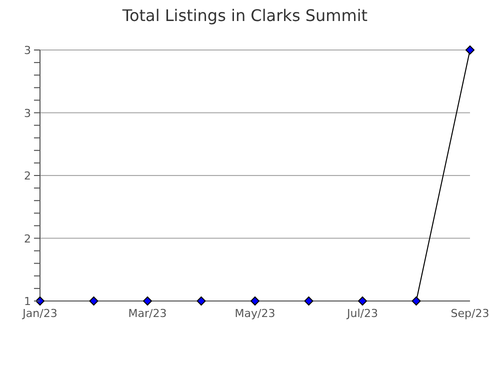 This screenshot has height=380, width=490. What do you see at coordinates (362, 313) in the screenshot?
I see `x-tick-label: Jul/23` at bounding box center [362, 313].